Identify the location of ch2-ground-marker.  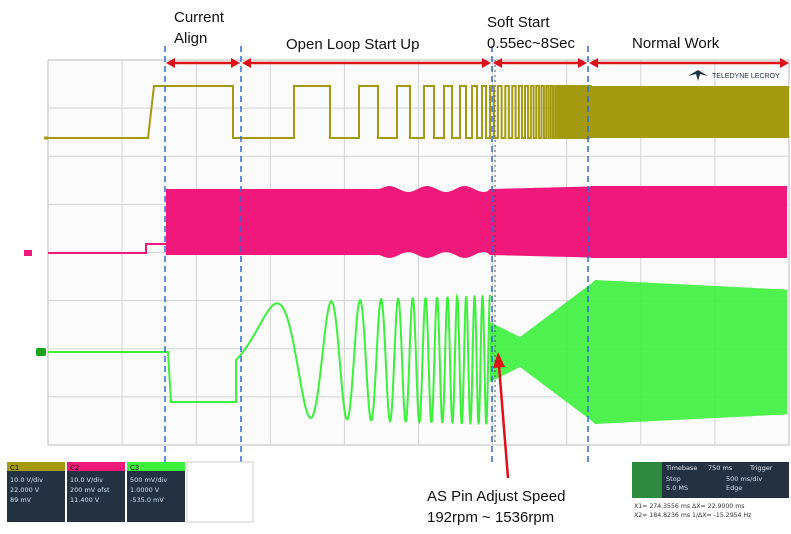
(28, 253).